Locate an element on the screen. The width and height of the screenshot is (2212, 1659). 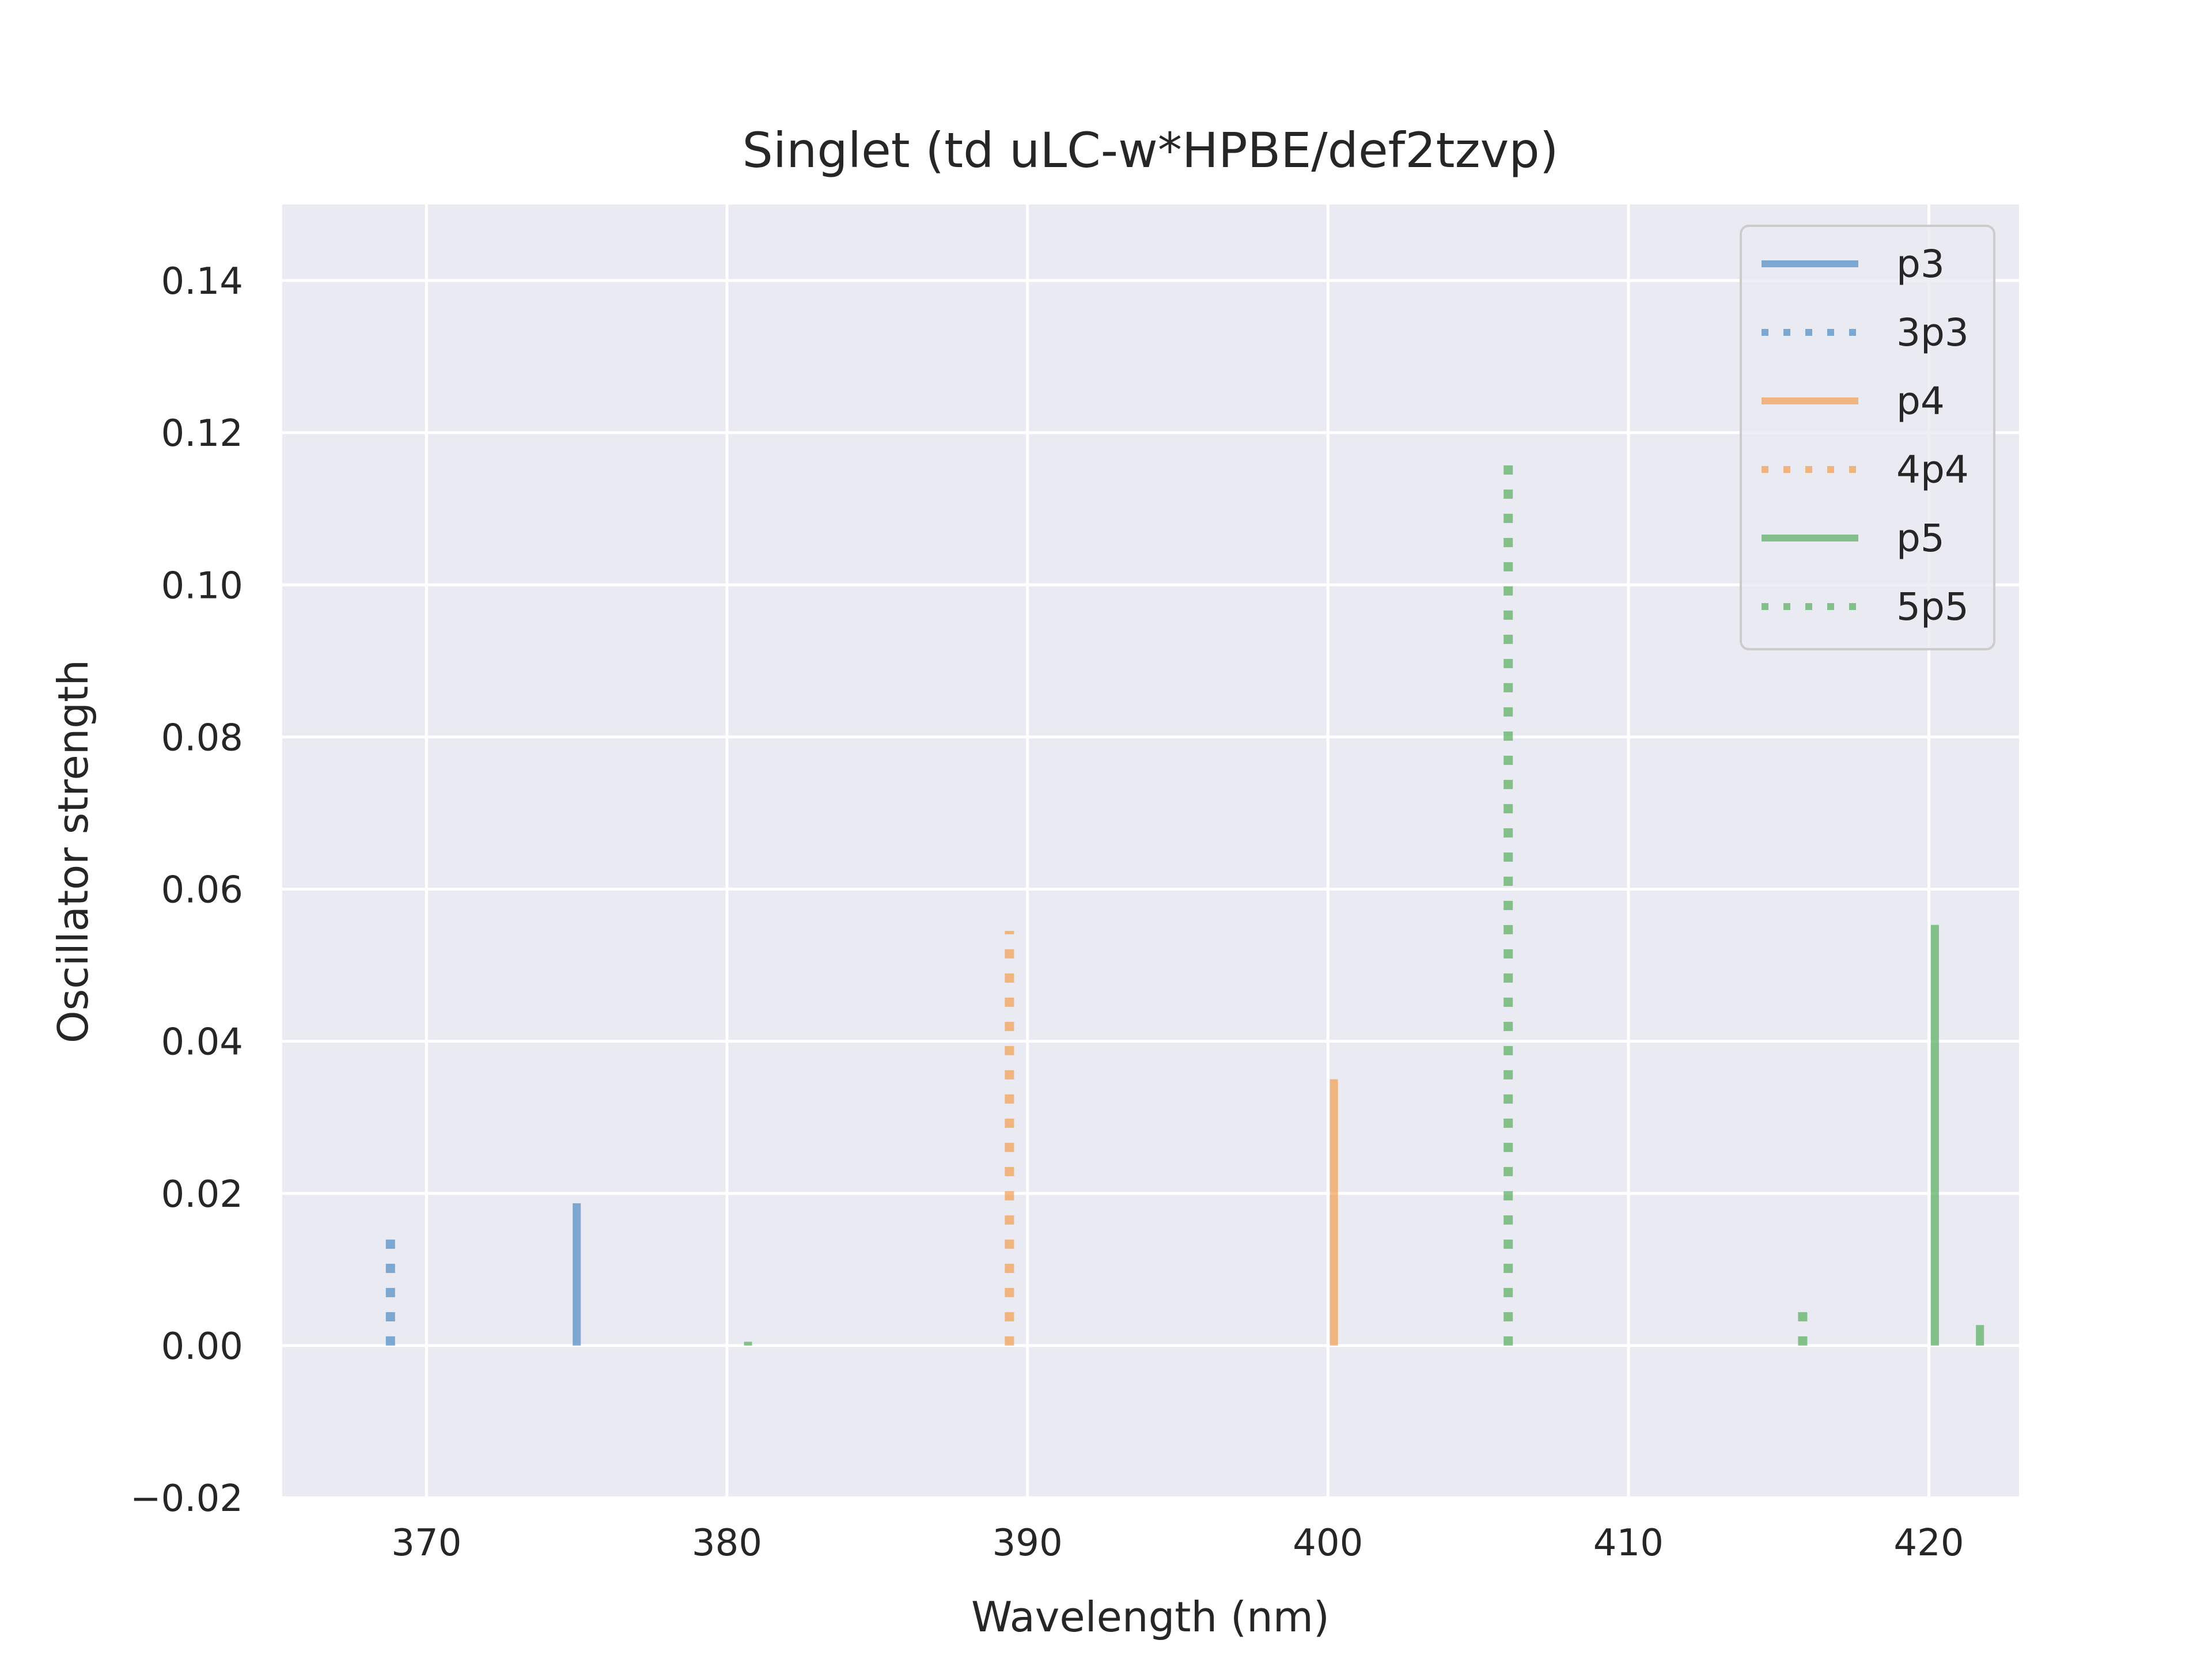
y-tick-label: 0.04 is located at coordinates (202, 1042).